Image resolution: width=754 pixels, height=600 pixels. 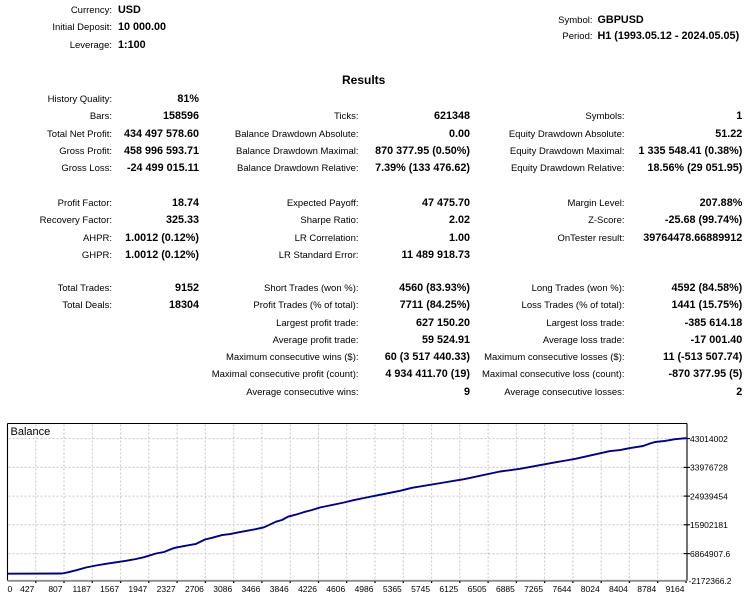 I want to click on svg-text: 33976728, so click(x=709, y=468).